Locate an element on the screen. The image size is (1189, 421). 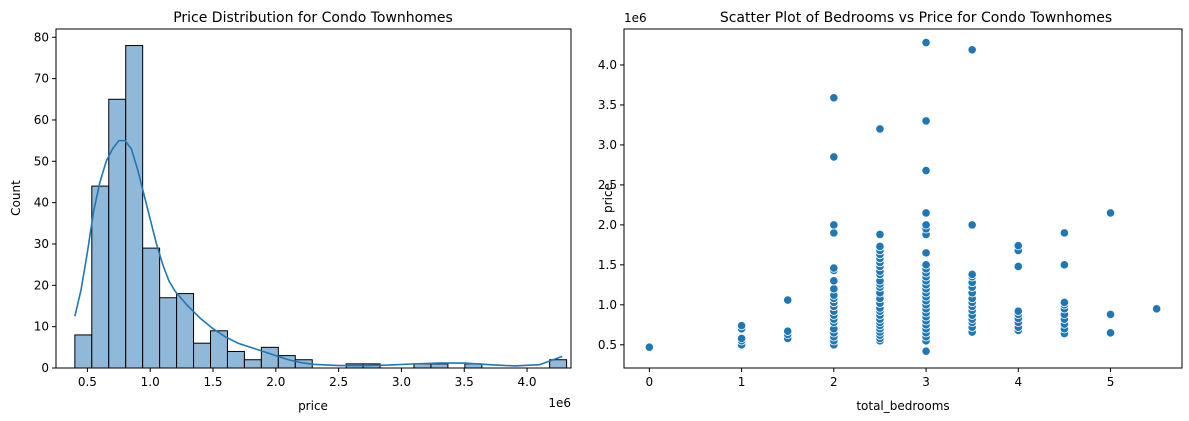
scatter-x-tick-label: 5 is located at coordinates (1111, 382).